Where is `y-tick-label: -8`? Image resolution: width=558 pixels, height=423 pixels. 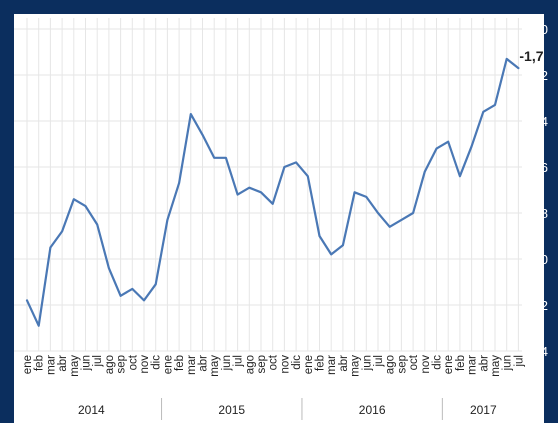
y-tick-label: -8 is located at coordinates (542, 213).